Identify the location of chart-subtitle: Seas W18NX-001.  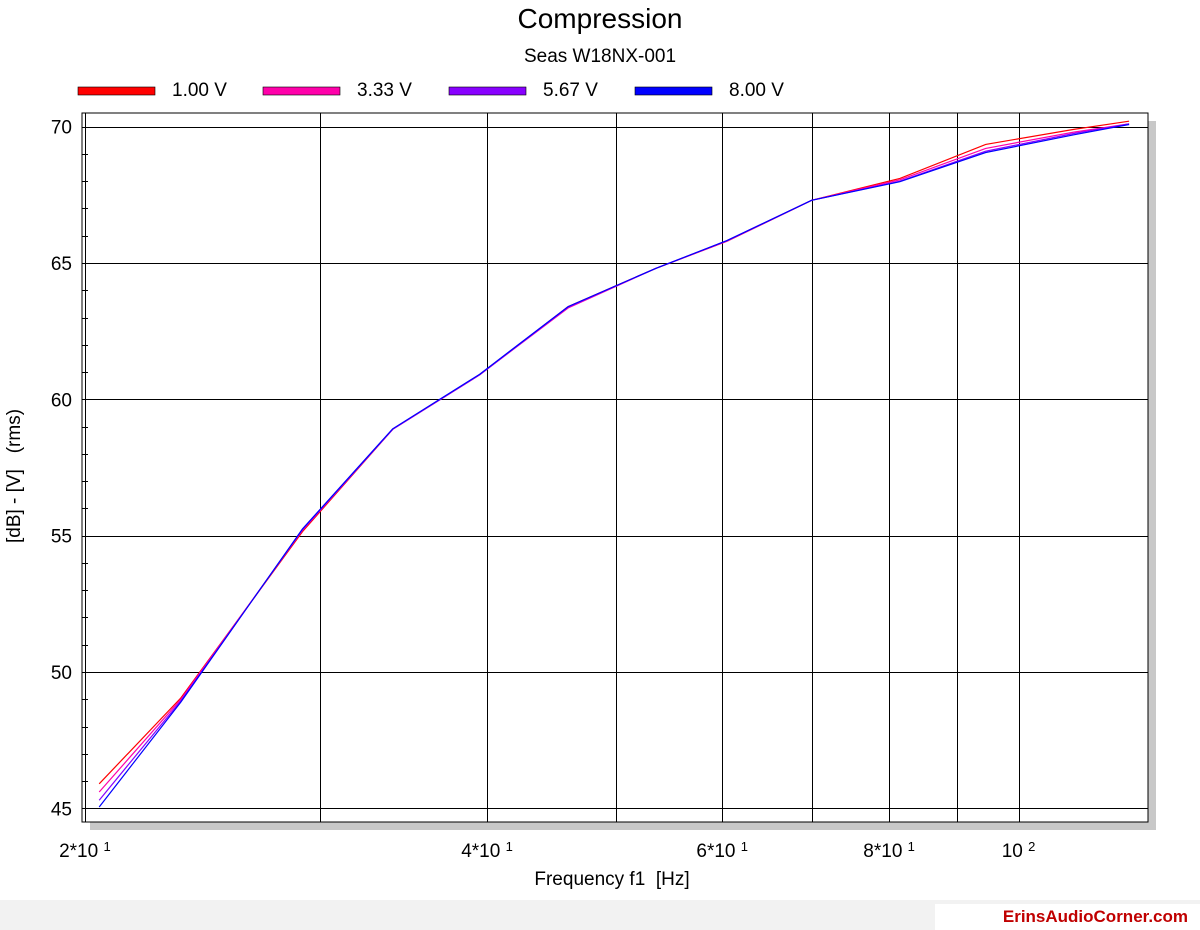
(600, 56).